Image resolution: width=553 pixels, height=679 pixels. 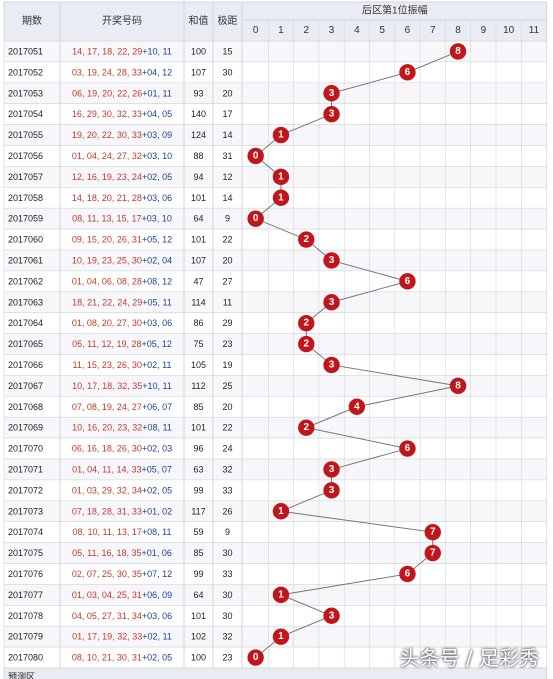 I want to click on x-tick-label: 3, so click(x=332, y=30).